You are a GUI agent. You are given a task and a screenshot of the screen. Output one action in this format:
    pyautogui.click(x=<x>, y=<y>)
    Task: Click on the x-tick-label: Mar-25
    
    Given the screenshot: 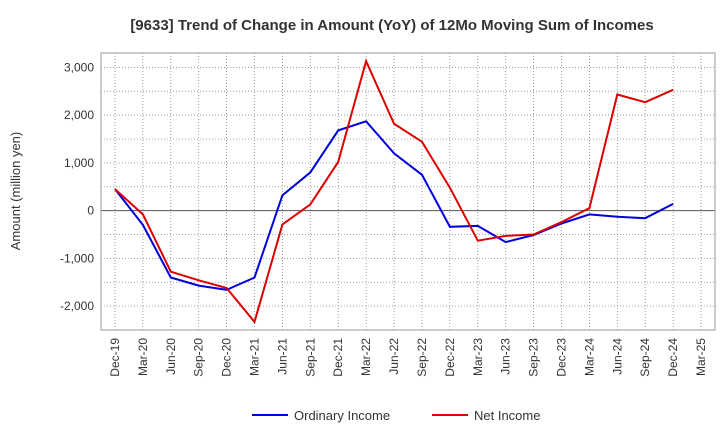 What is the action you would take?
    pyautogui.click(x=701, y=357)
    